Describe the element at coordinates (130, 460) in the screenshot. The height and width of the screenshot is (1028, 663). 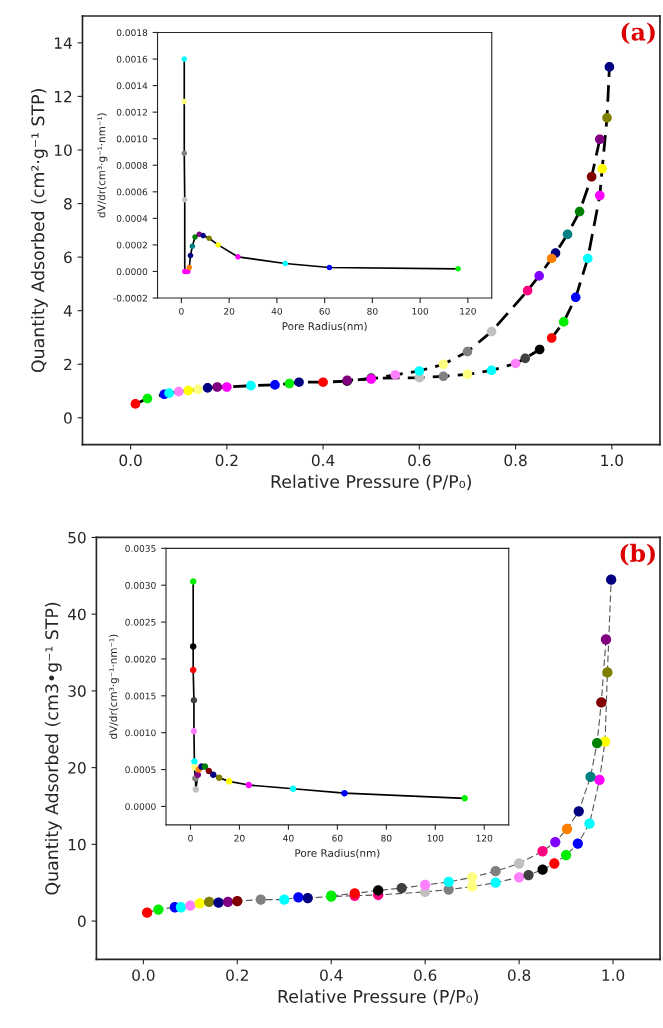
I see `x-tick-label: 0.0` at that location.